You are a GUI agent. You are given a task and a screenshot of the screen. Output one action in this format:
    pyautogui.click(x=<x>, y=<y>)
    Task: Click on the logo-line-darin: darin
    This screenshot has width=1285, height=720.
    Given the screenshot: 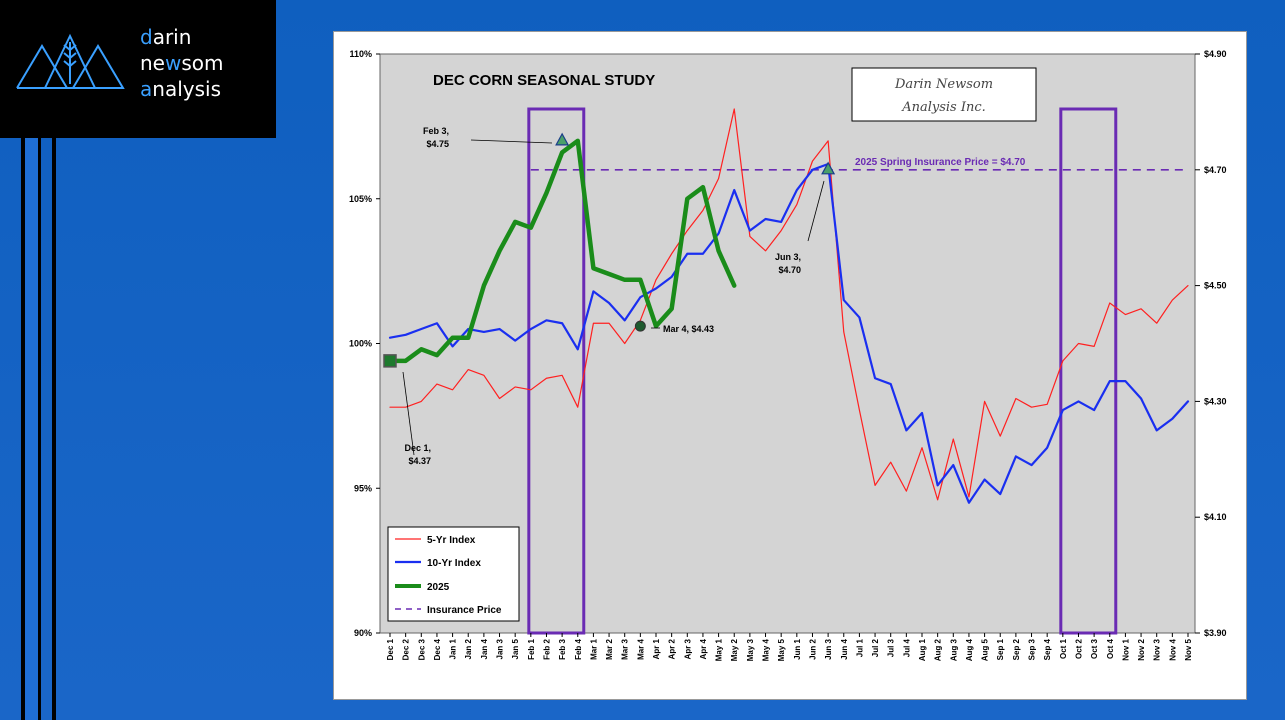 What is the action you would take?
    pyautogui.click(x=166, y=37)
    